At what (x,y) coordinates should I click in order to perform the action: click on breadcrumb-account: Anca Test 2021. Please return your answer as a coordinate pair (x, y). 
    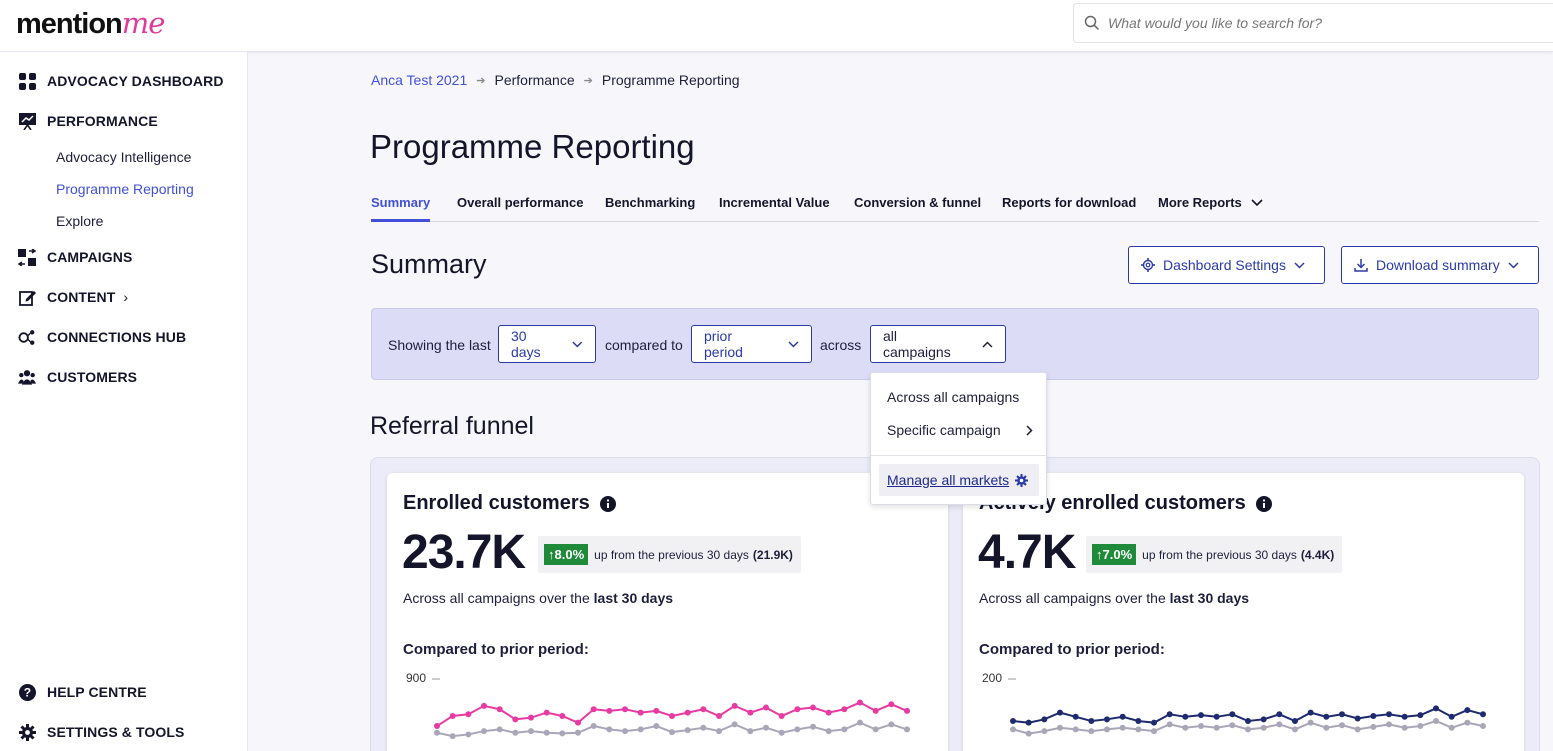
    Looking at the image, I should click on (419, 80).